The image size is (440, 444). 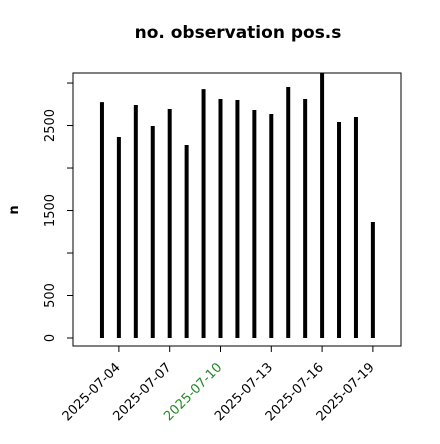 What do you see at coordinates (50, 210) in the screenshot?
I see `y-tick-label: 1500` at bounding box center [50, 210].